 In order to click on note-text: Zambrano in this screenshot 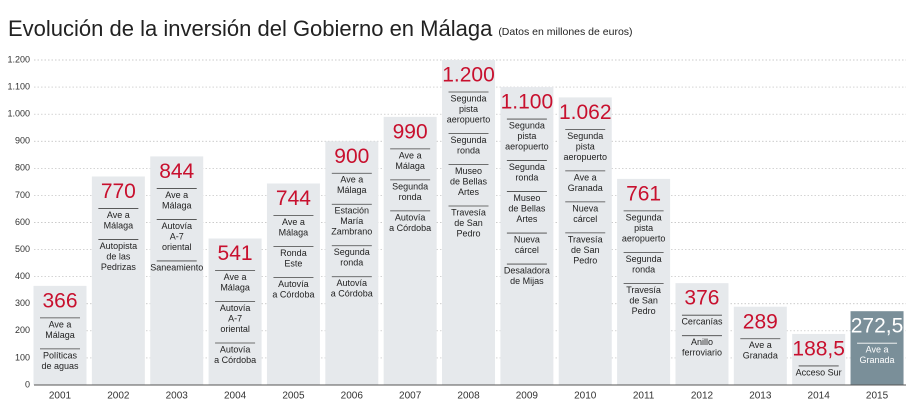, I will do `click(351, 232)`.